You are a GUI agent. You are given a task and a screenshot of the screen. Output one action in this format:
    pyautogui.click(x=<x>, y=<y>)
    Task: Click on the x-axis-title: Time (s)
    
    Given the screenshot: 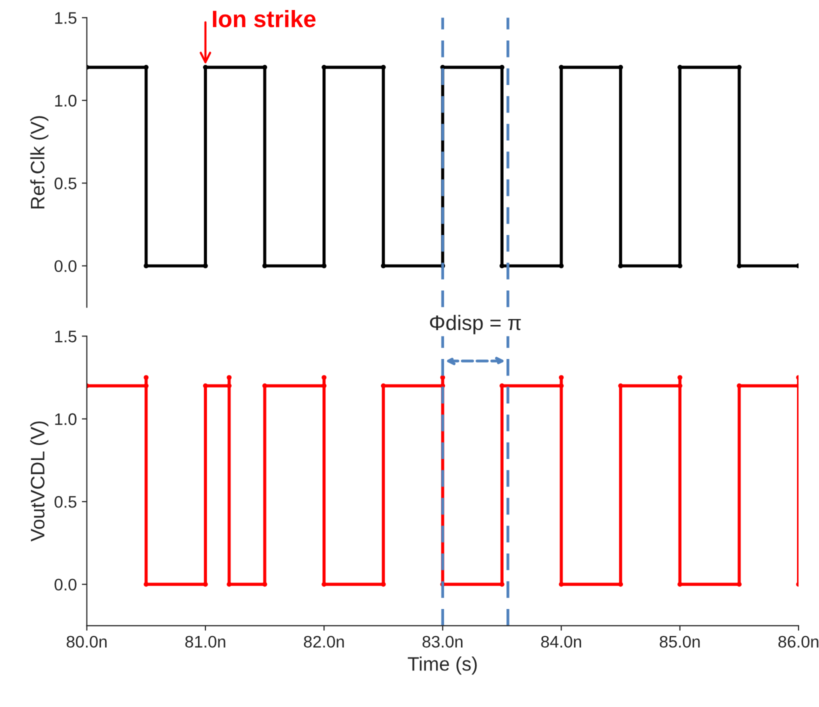 What is the action you would take?
    pyautogui.click(x=442, y=665)
    